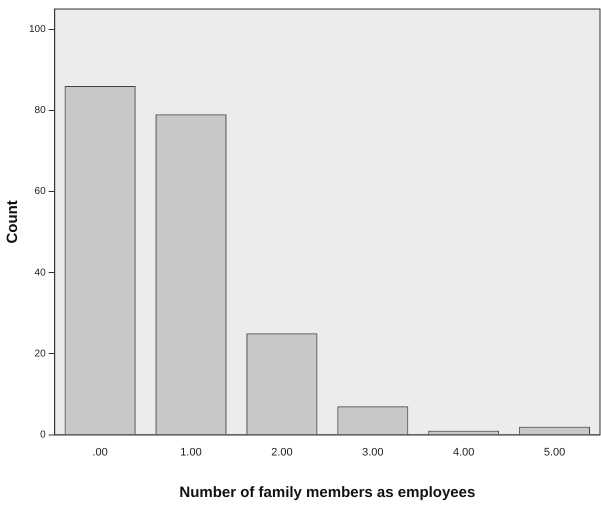 This screenshot has height=506, width=601. What do you see at coordinates (40, 110) in the screenshot?
I see `y-tick-label: 80` at bounding box center [40, 110].